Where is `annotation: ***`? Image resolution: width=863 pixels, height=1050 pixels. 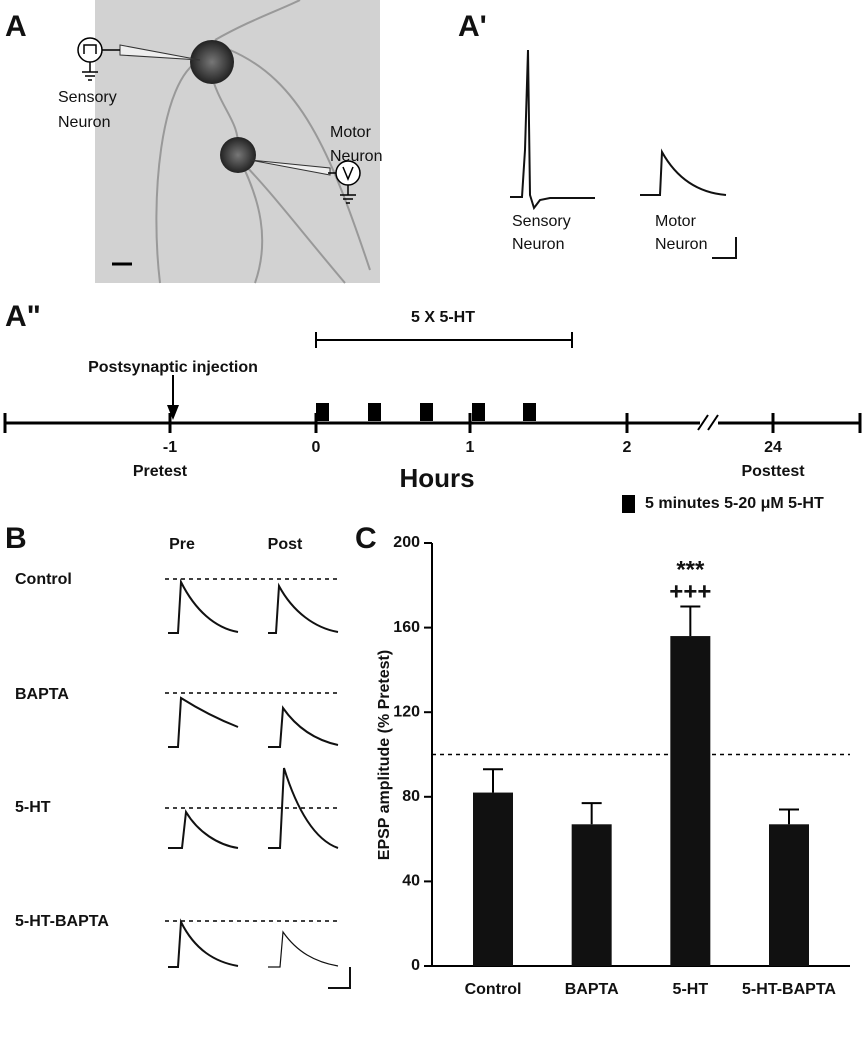
annotation: *** is located at coordinates (690, 569).